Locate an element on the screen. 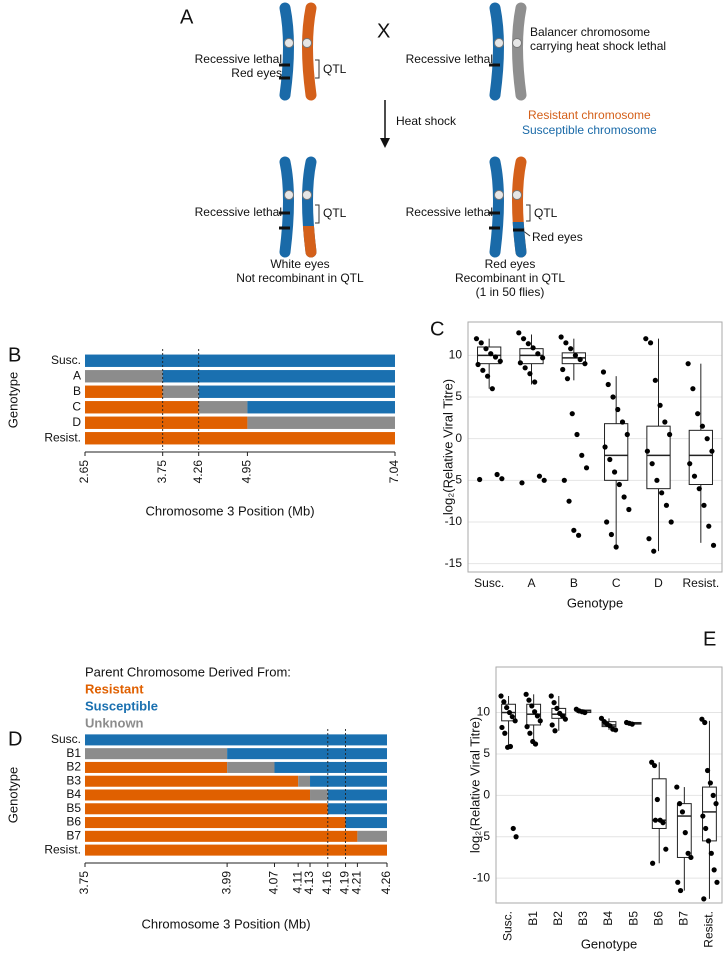 This screenshot has width=728, height=955. qtl-bracket is located at coordinates (528, 213).